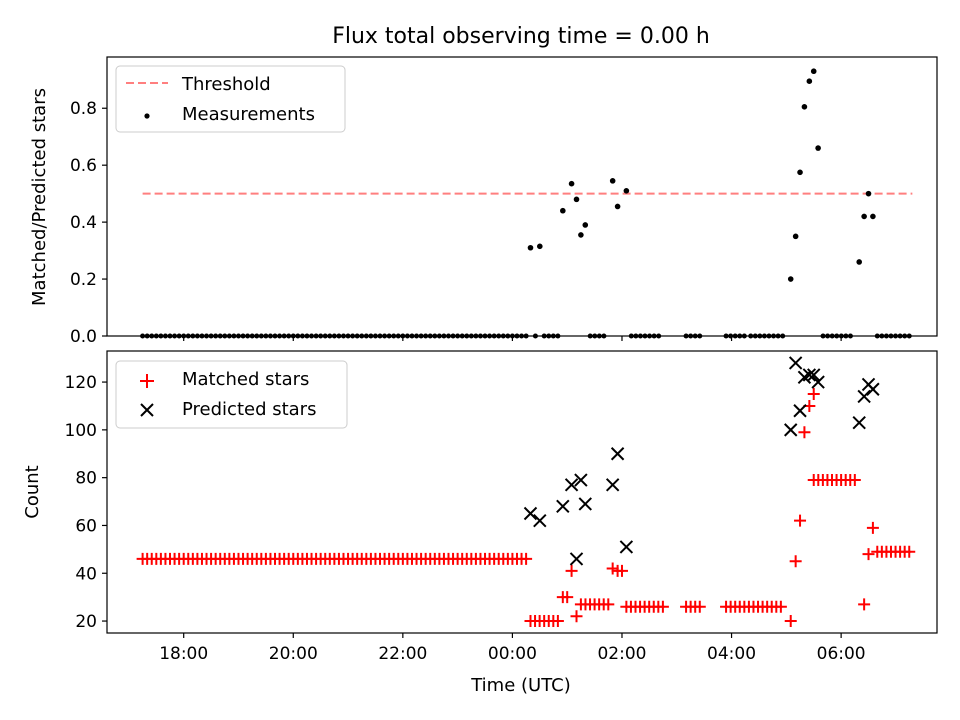 Image resolution: width=960 pixels, height=720 pixels. I want to click on bottom-legend: Matched stars Predicted stars, so click(231, 394).